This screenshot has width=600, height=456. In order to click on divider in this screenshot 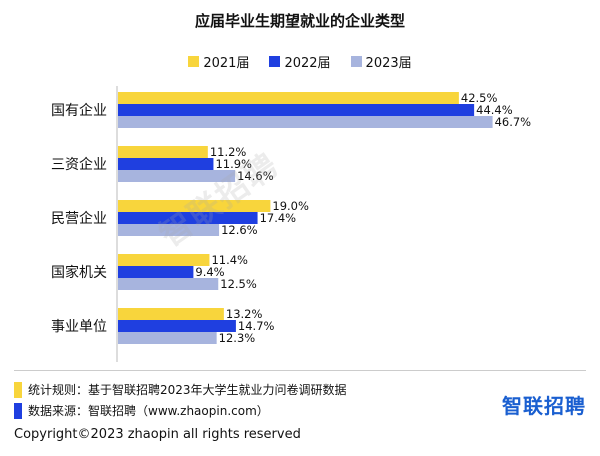, I will do `click(300, 370)`.